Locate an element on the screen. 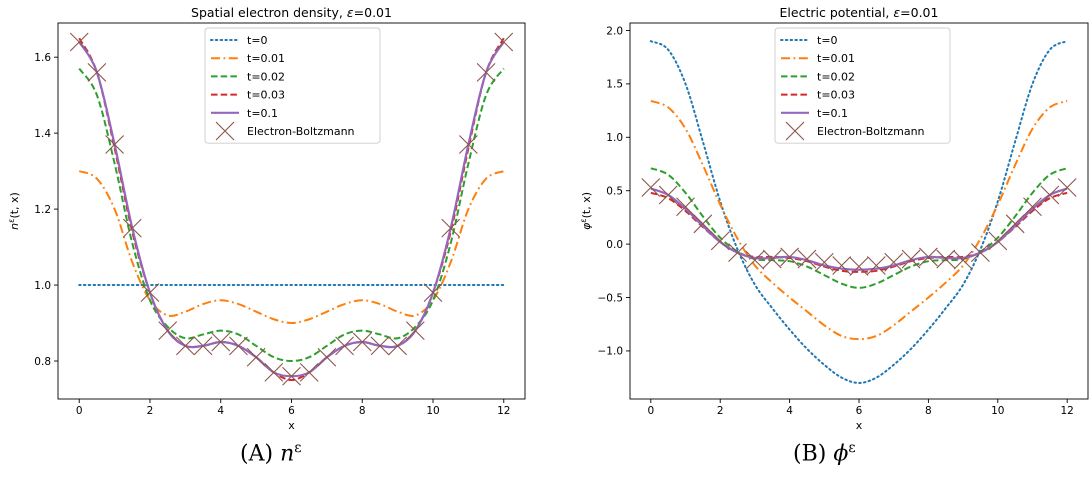  caption-a-symbol: n is located at coordinates (287, 454).